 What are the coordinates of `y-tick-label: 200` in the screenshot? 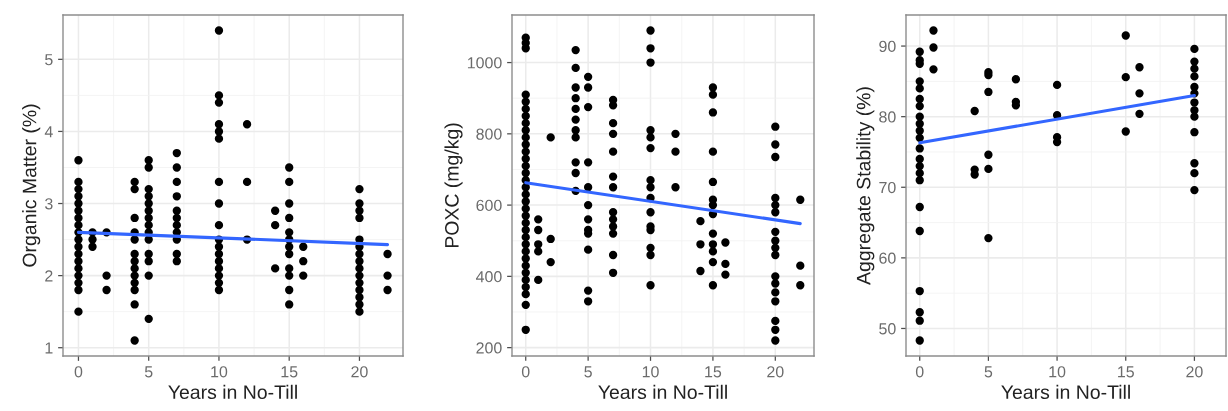 It's located at (489, 348).